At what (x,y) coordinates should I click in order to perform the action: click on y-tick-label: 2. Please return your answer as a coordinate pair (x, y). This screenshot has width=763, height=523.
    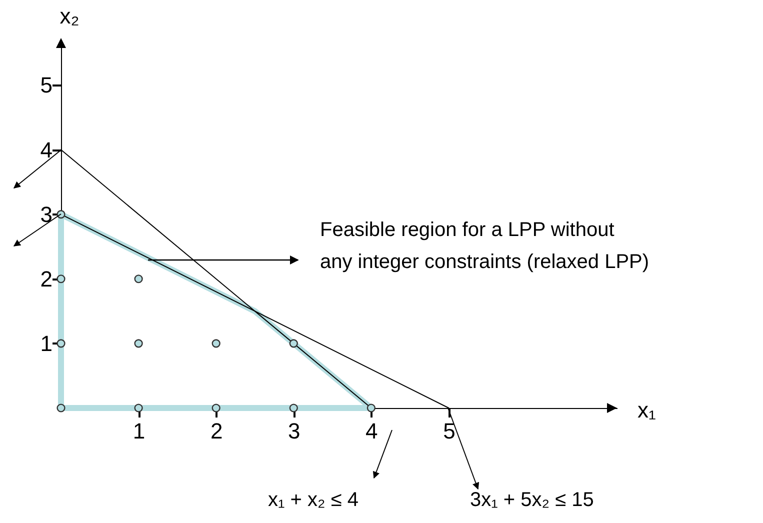
    Looking at the image, I should click on (46, 279).